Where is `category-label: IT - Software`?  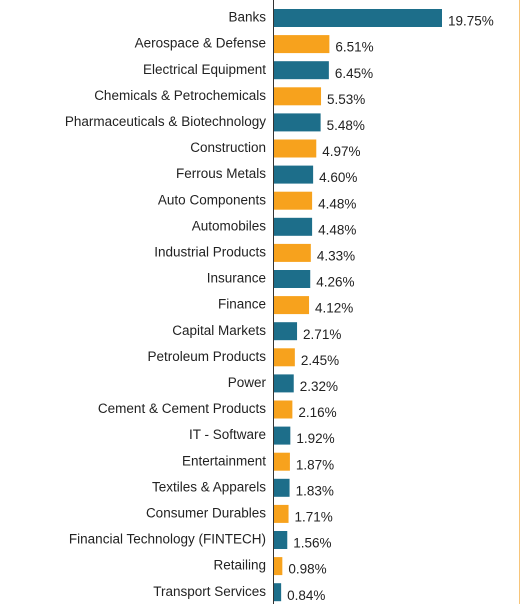 category-label: IT - Software is located at coordinates (227, 434).